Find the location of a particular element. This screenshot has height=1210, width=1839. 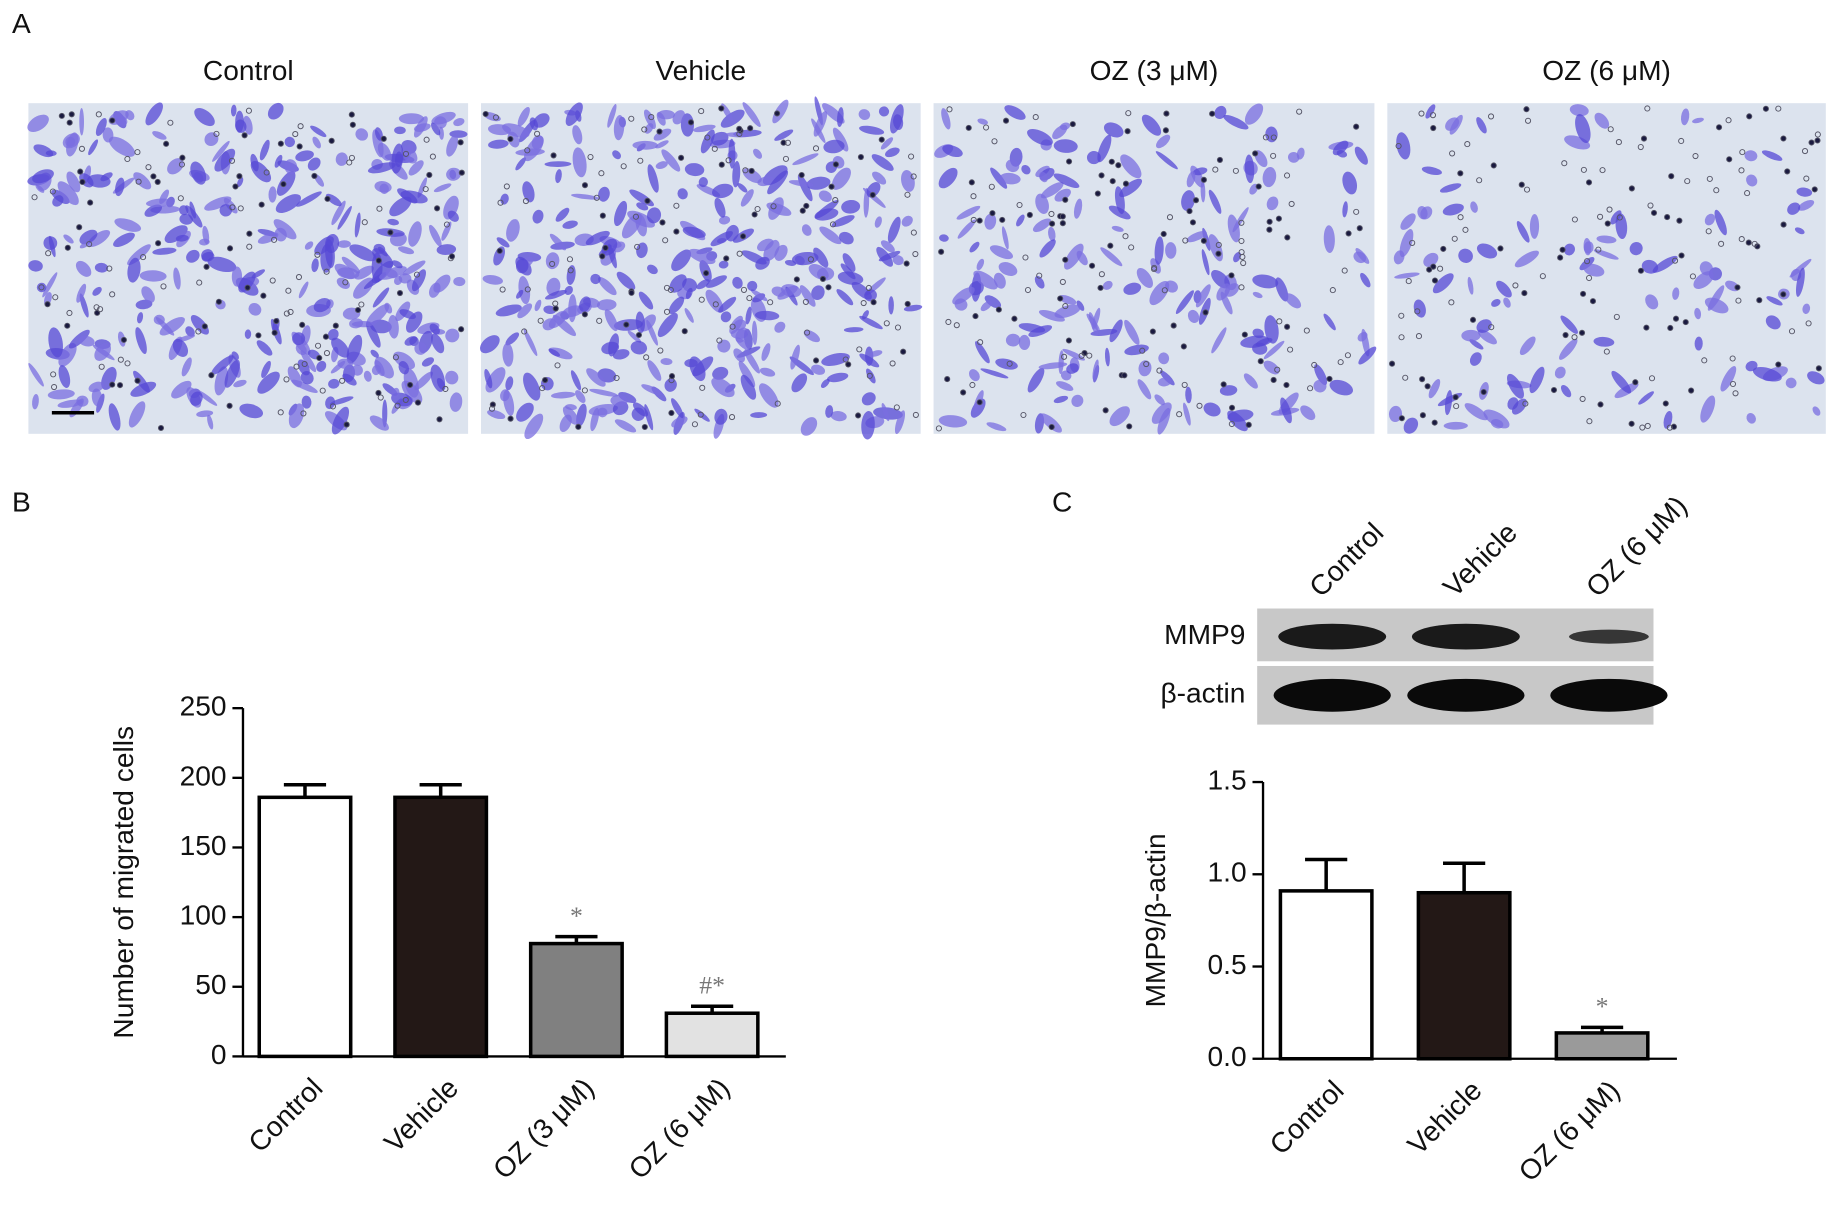

y-tick-label: 1.5 is located at coordinates (1227, 779).